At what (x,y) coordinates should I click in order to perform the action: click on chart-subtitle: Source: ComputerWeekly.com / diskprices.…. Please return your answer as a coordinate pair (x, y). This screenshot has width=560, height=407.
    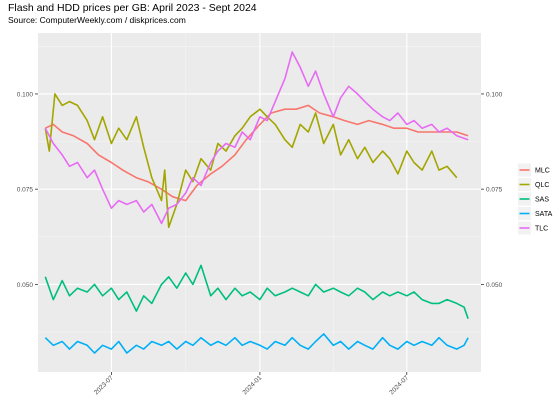
    Looking at the image, I should click on (97, 20).